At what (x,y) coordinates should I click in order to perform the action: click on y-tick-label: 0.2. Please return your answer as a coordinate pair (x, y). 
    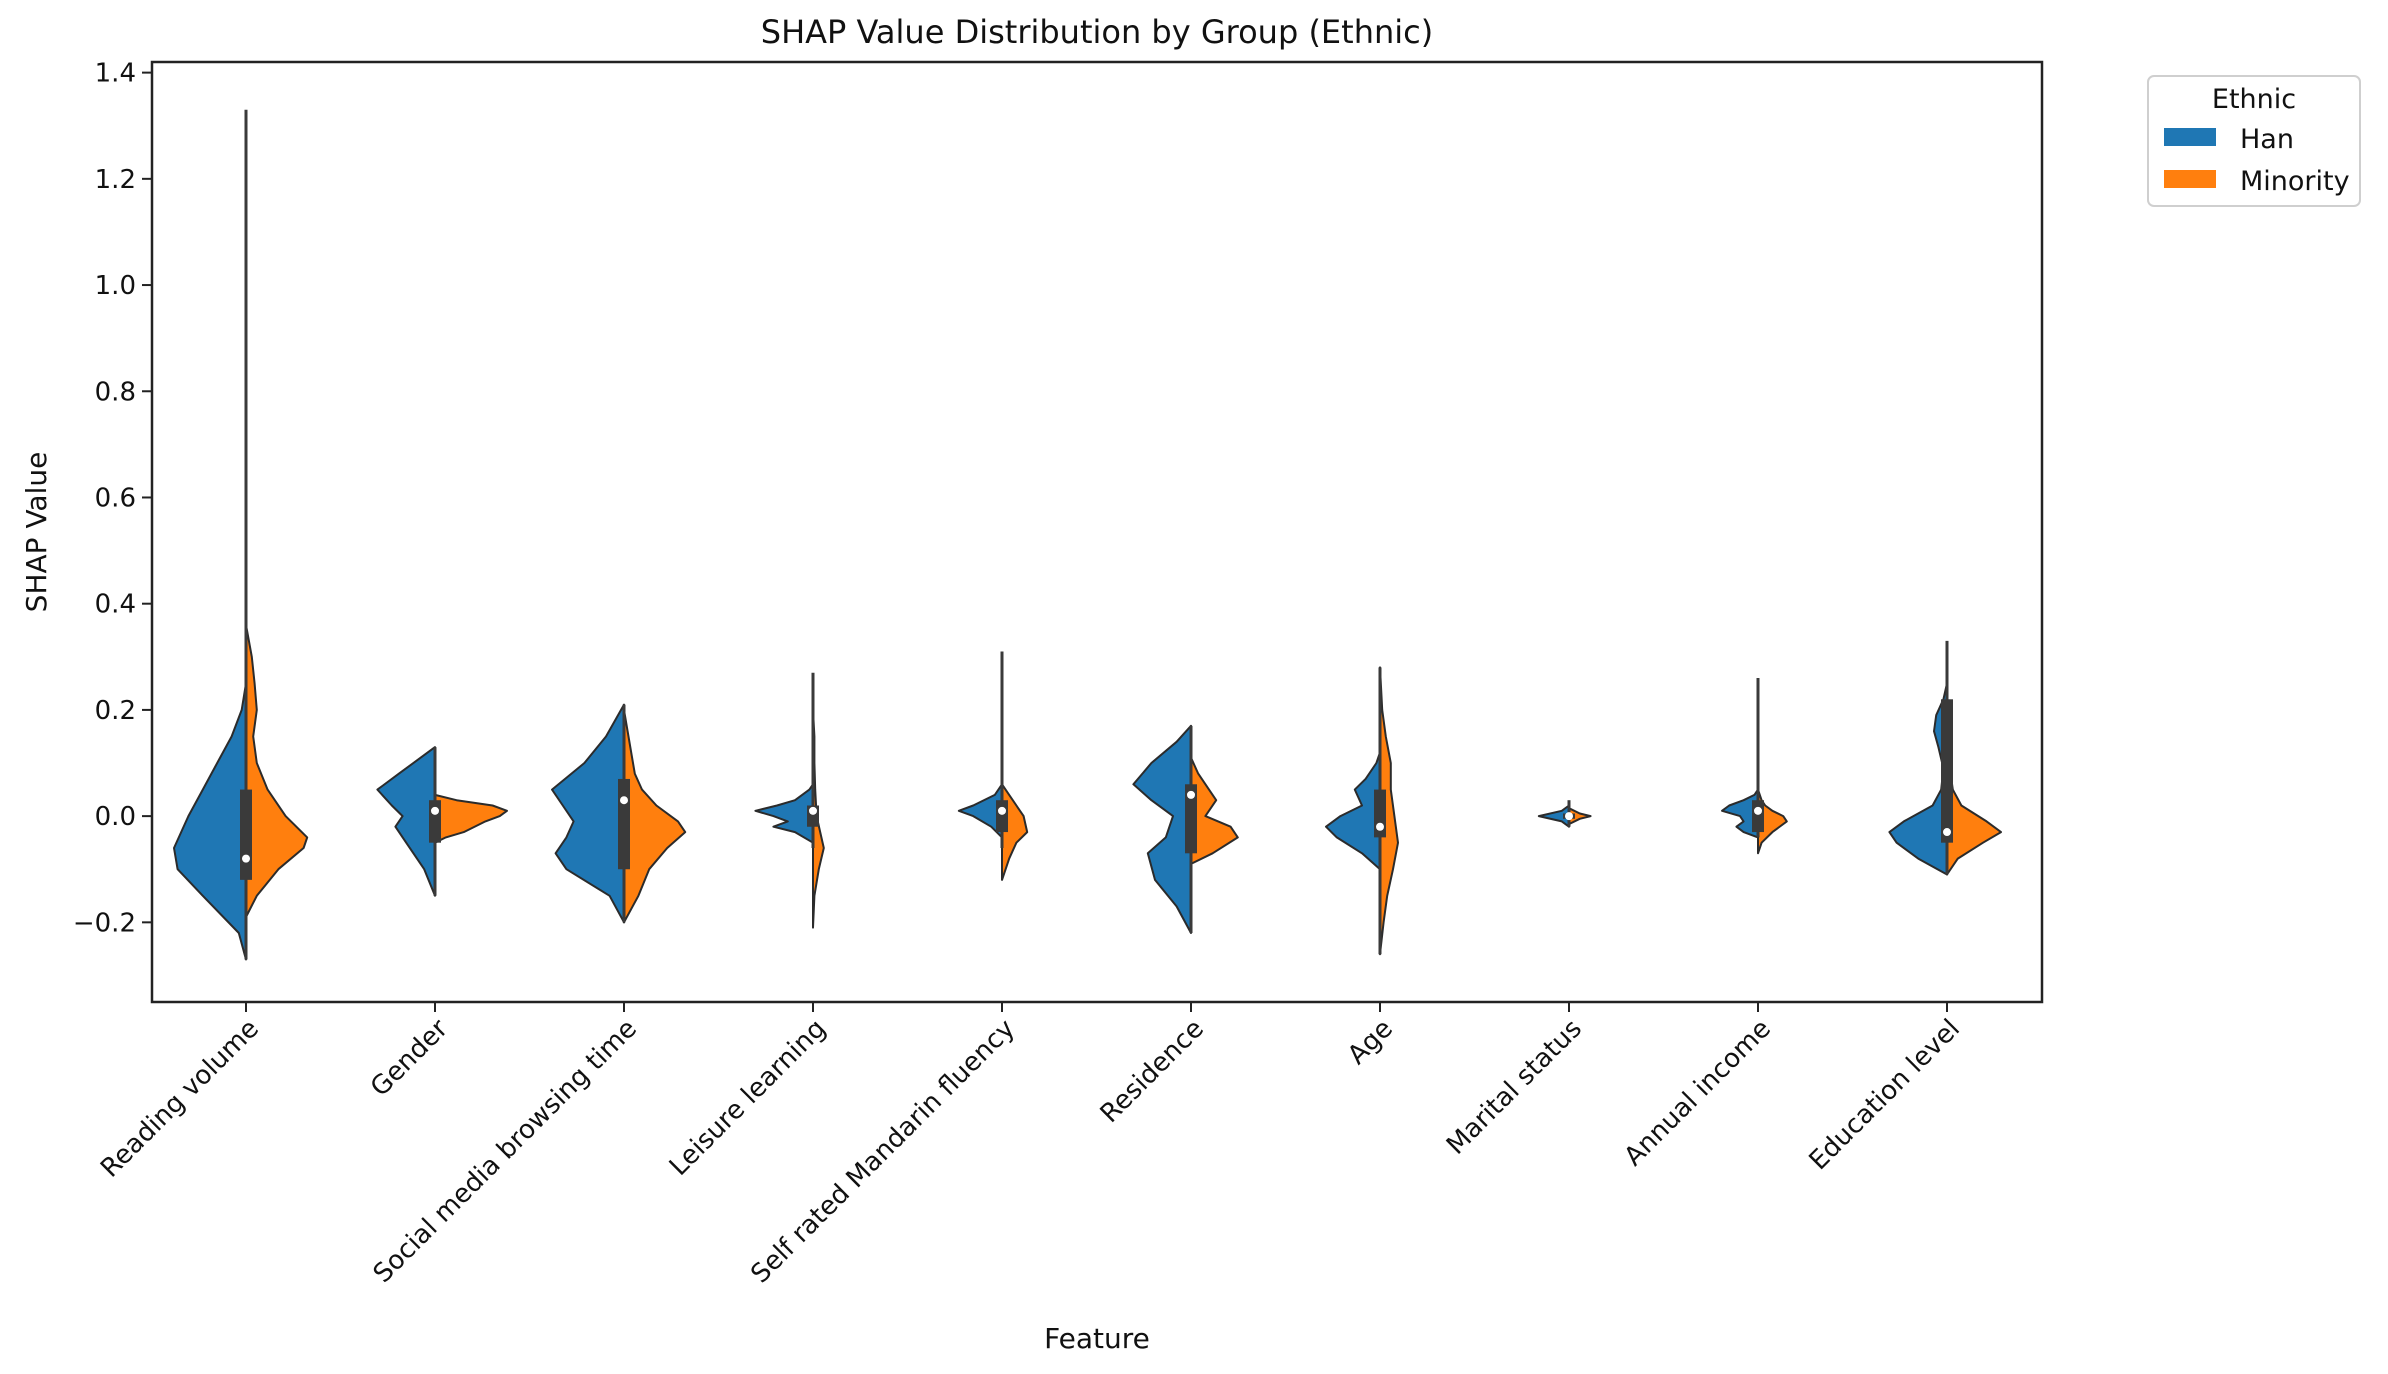
    Looking at the image, I should click on (115, 711).